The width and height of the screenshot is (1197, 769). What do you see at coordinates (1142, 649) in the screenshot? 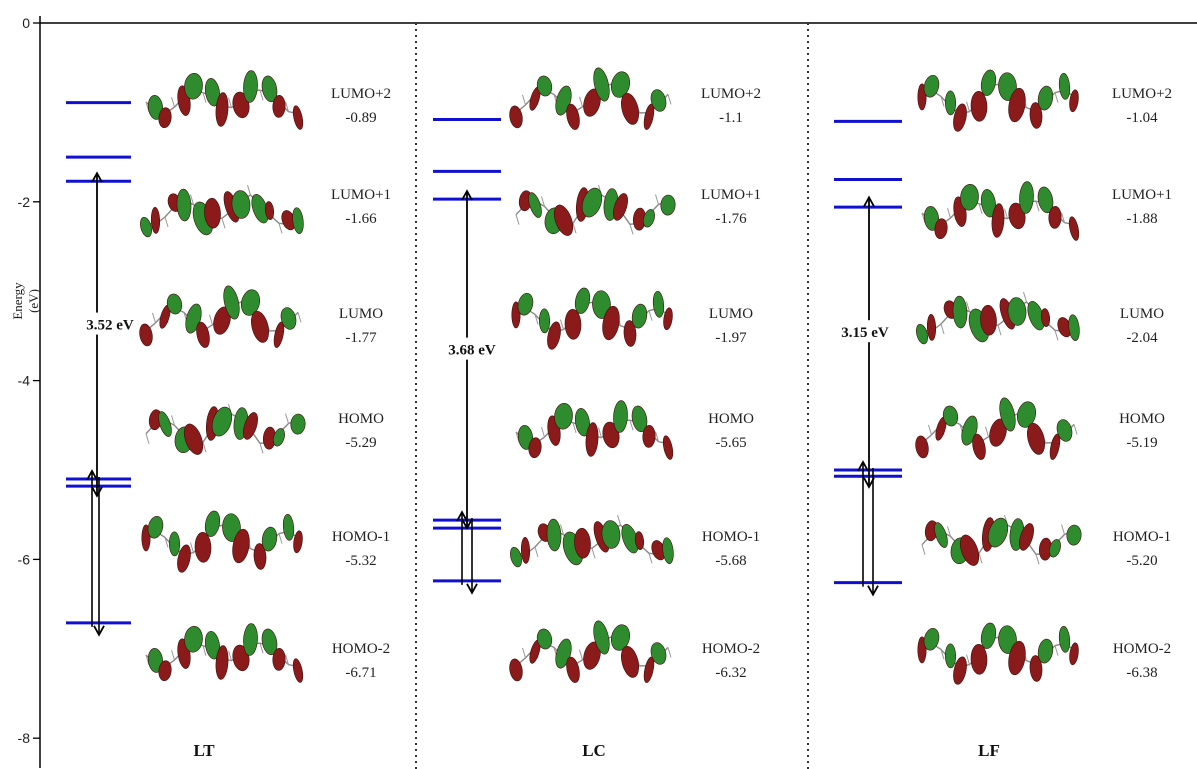
I see `orbital-label: HOMO-2` at bounding box center [1142, 649].